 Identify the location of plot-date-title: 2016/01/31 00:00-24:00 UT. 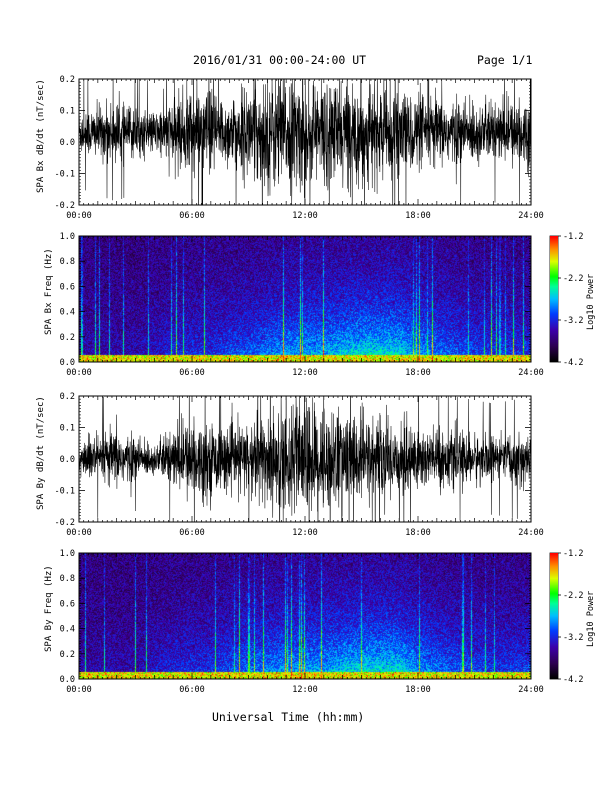
(280, 60).